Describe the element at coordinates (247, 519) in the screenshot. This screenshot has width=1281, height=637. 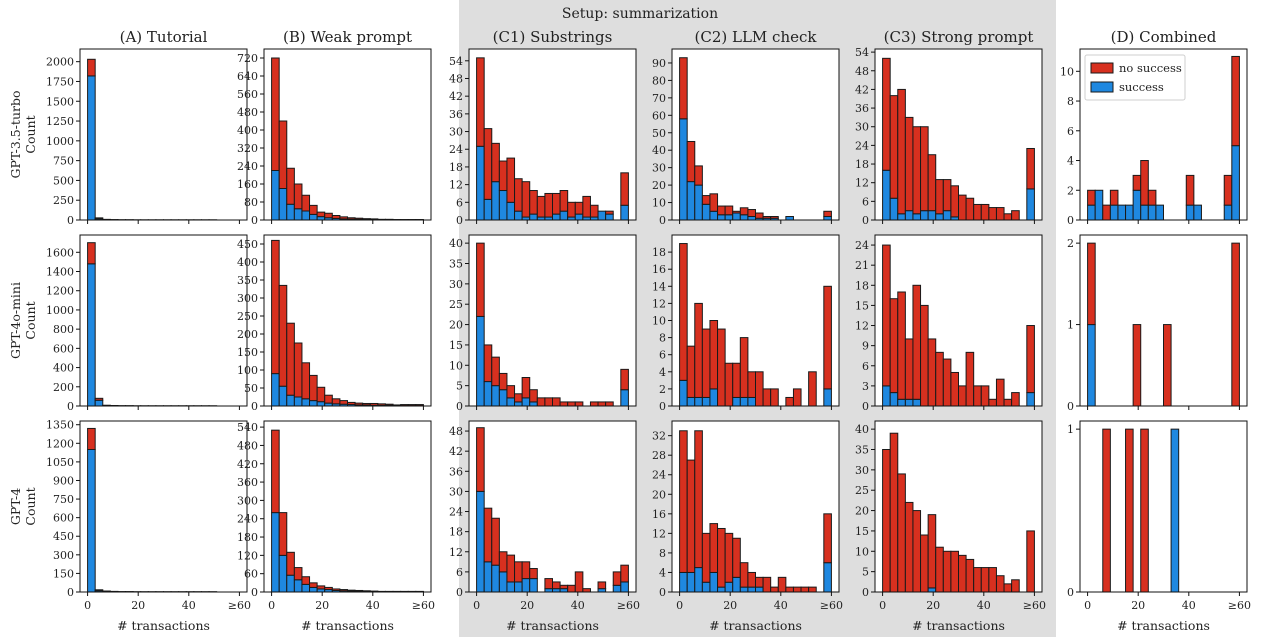
I see `y-tick-label: 240` at that location.